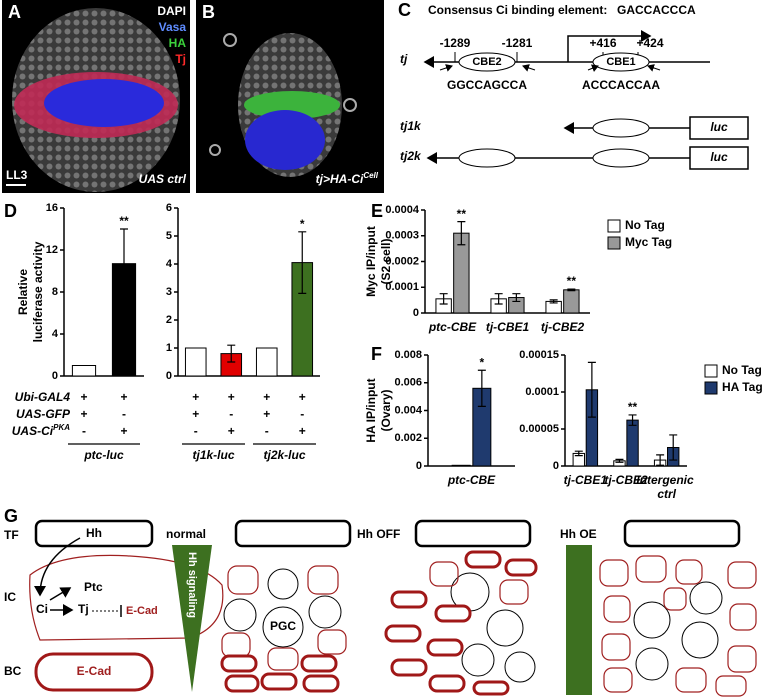 This screenshot has width=764, height=699. I want to click on y-tick-label: 0.006, so click(408, 383).